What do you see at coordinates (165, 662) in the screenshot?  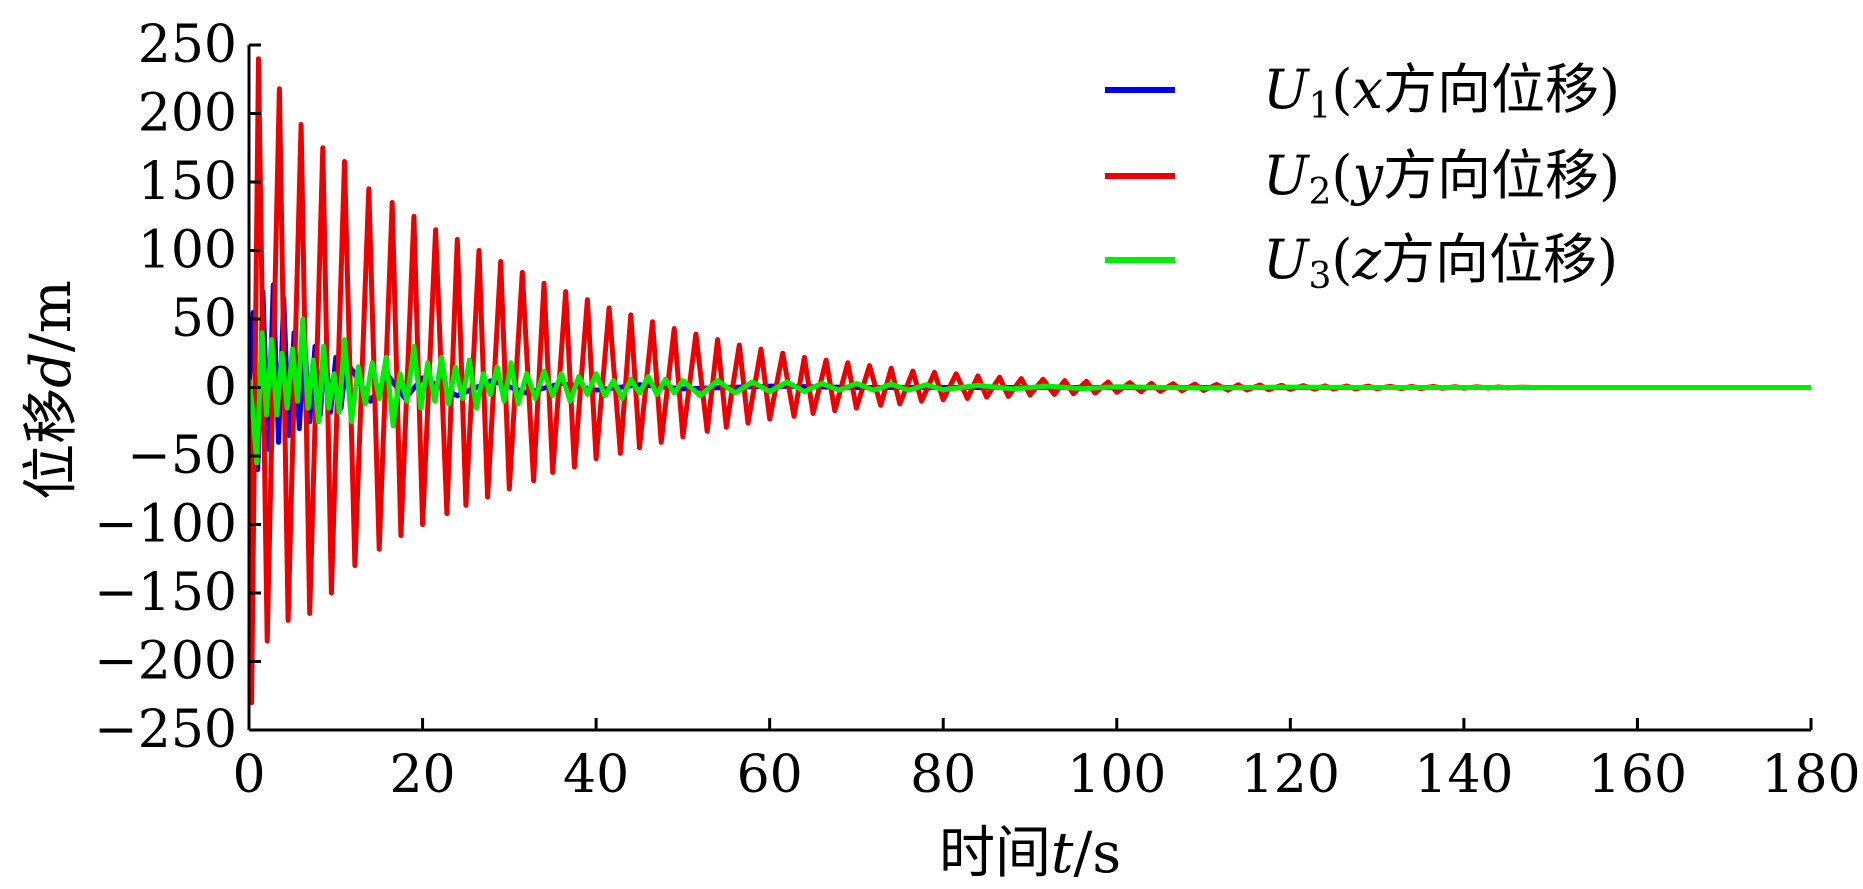 I see `y-tick-label: −200` at bounding box center [165, 662].